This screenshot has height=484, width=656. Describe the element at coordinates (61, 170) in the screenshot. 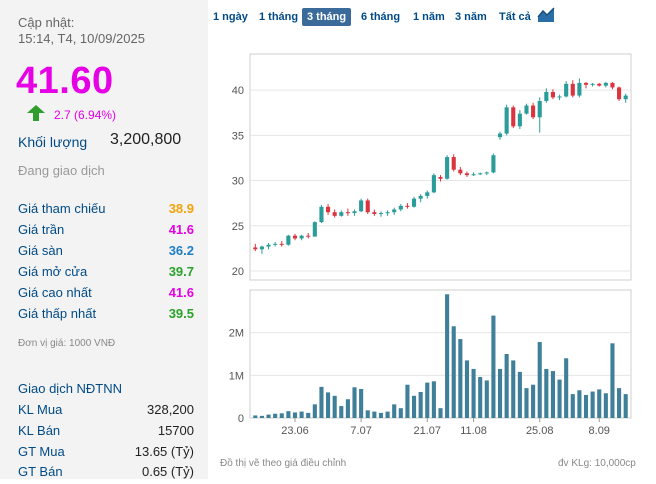

I see `trading-status: Đang giao dịch` at that location.